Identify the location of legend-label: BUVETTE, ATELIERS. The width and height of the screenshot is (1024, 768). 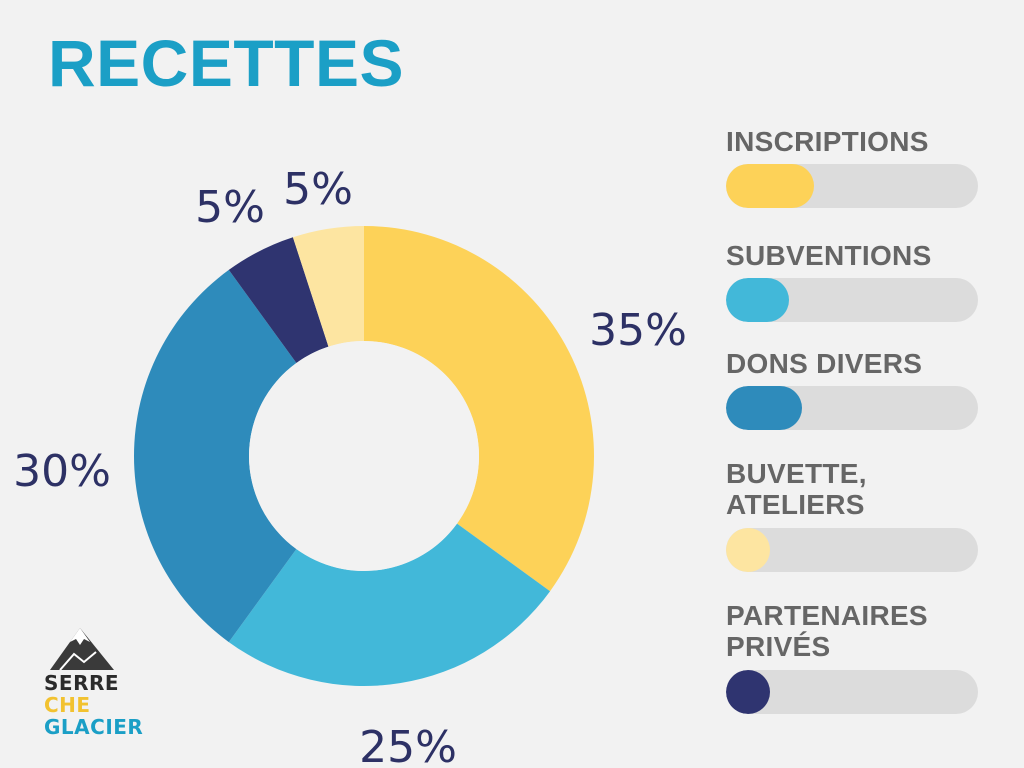
(796, 489).